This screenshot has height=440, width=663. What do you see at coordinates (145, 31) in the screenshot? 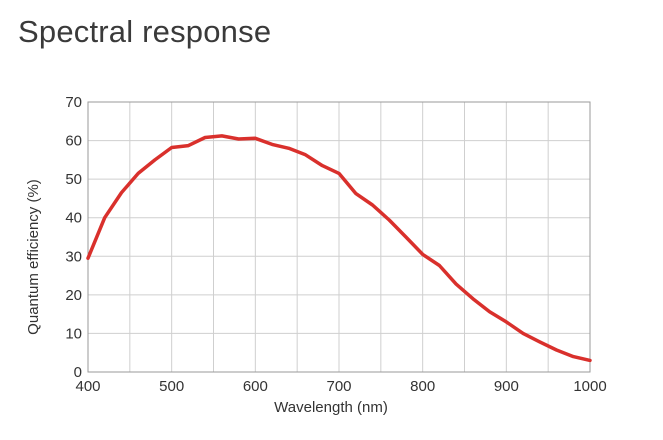
I see `chart-title: Spectral response` at bounding box center [145, 31].